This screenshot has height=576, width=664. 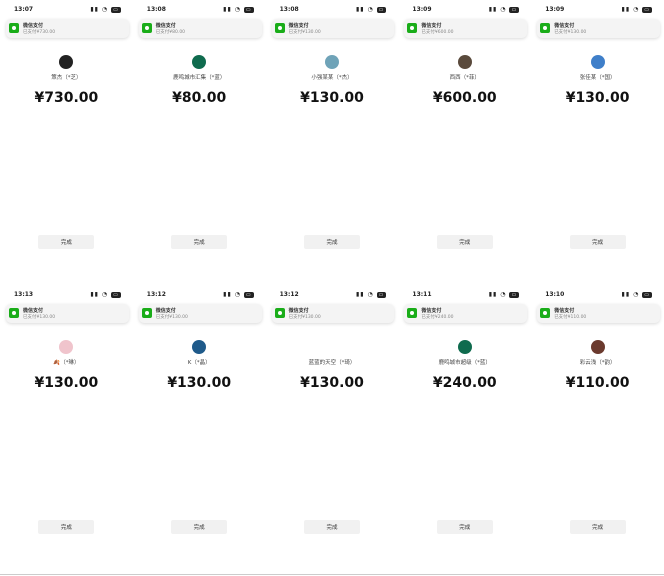 I want to click on status-time: 13:07, so click(x=24, y=9).